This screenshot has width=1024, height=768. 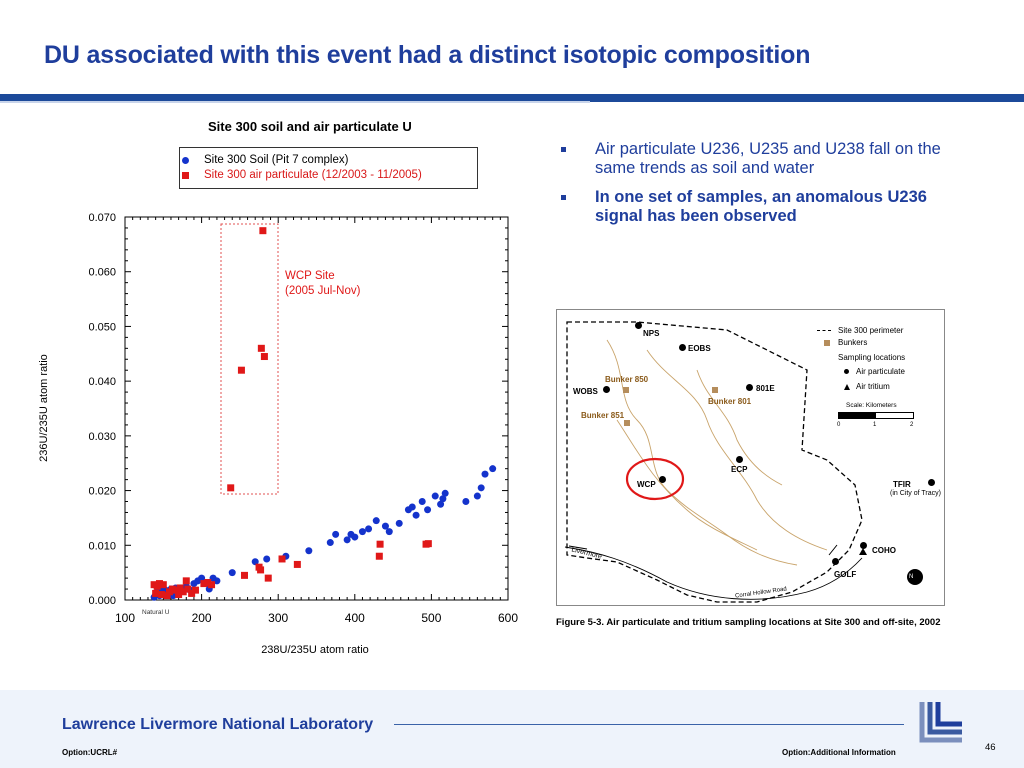 I want to click on legend-sampling: Sampling locations, so click(x=872, y=357).